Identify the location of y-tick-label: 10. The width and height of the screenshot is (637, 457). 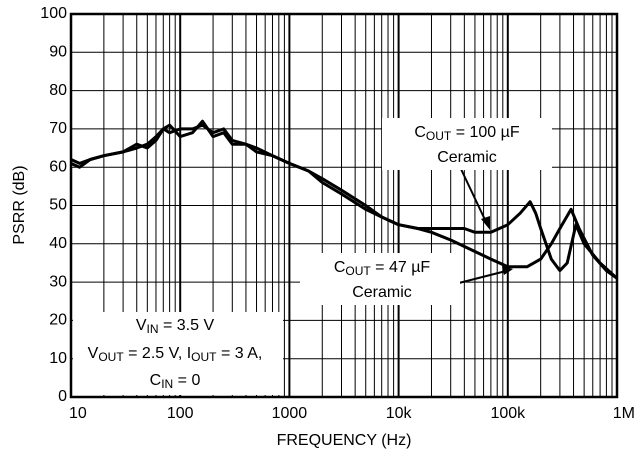
(58, 358).